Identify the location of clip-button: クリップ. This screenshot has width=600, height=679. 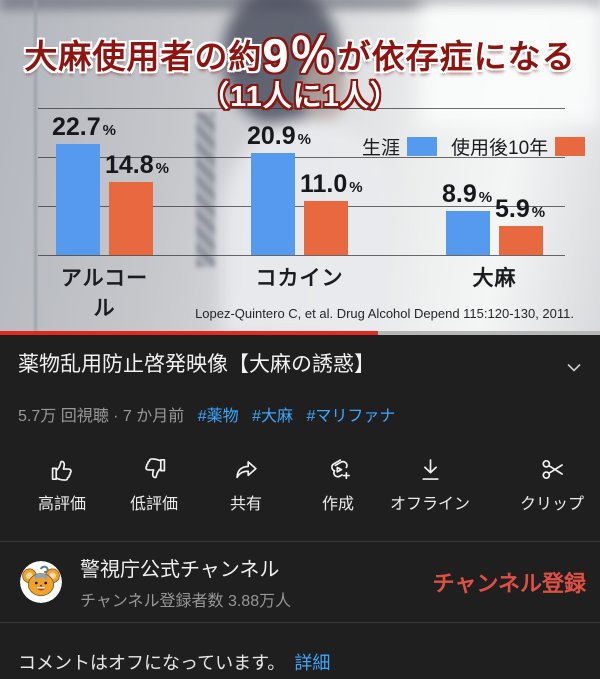
(552, 485).